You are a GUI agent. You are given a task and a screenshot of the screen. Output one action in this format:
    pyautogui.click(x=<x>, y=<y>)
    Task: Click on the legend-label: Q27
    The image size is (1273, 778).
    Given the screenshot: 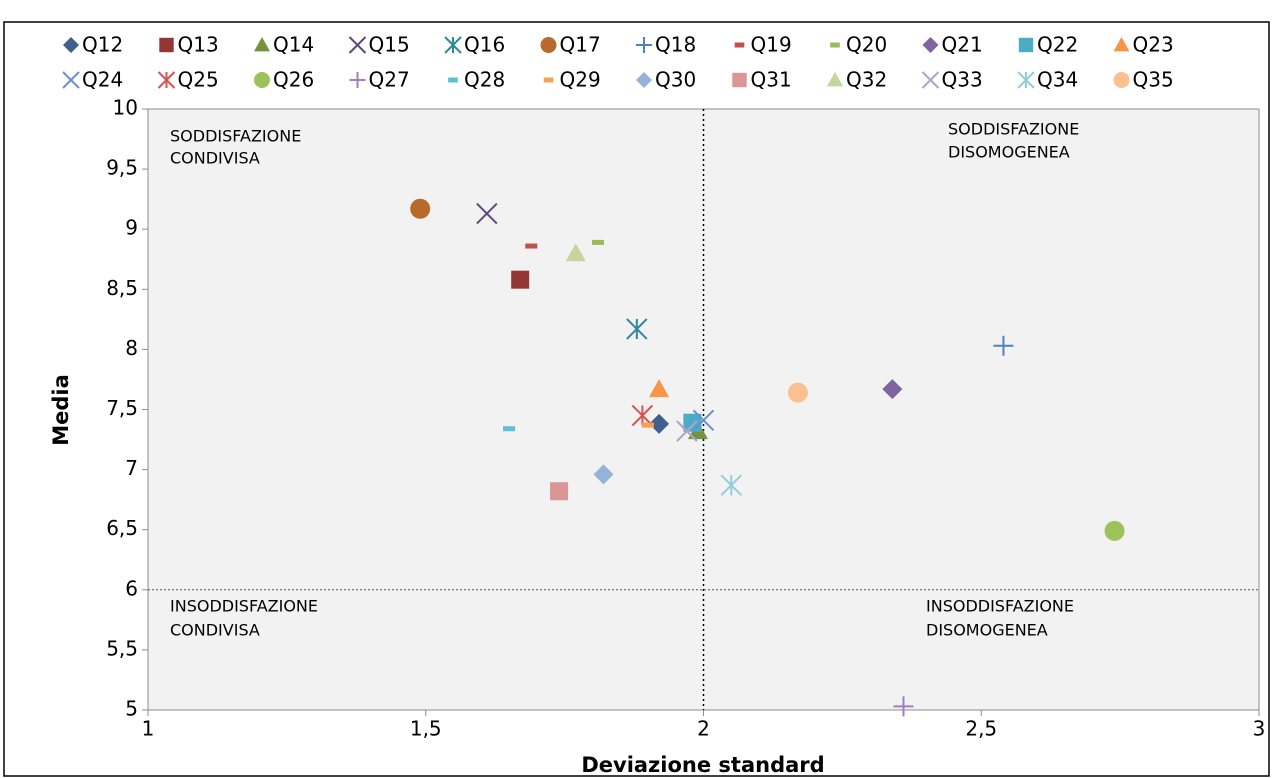 What is the action you would take?
    pyautogui.click(x=389, y=80)
    